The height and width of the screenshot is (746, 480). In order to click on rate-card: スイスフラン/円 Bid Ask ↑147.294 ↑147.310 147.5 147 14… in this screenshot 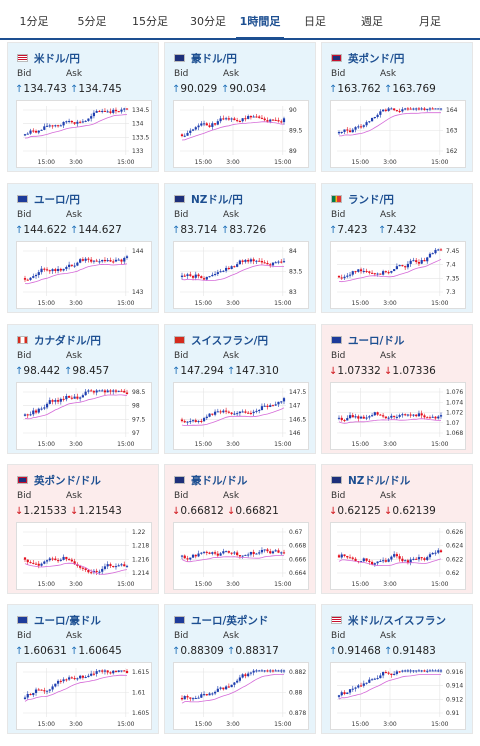, I will do `click(240, 389)`.